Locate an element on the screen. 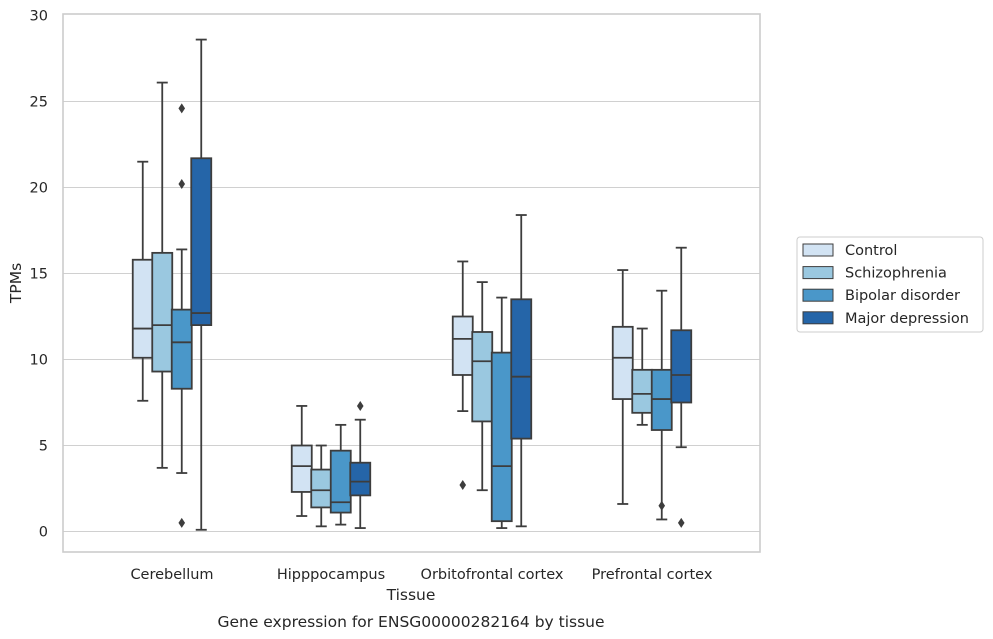 Image resolution: width=993 pixels, height=639 pixels. legend-frame is located at coordinates (890, 284).